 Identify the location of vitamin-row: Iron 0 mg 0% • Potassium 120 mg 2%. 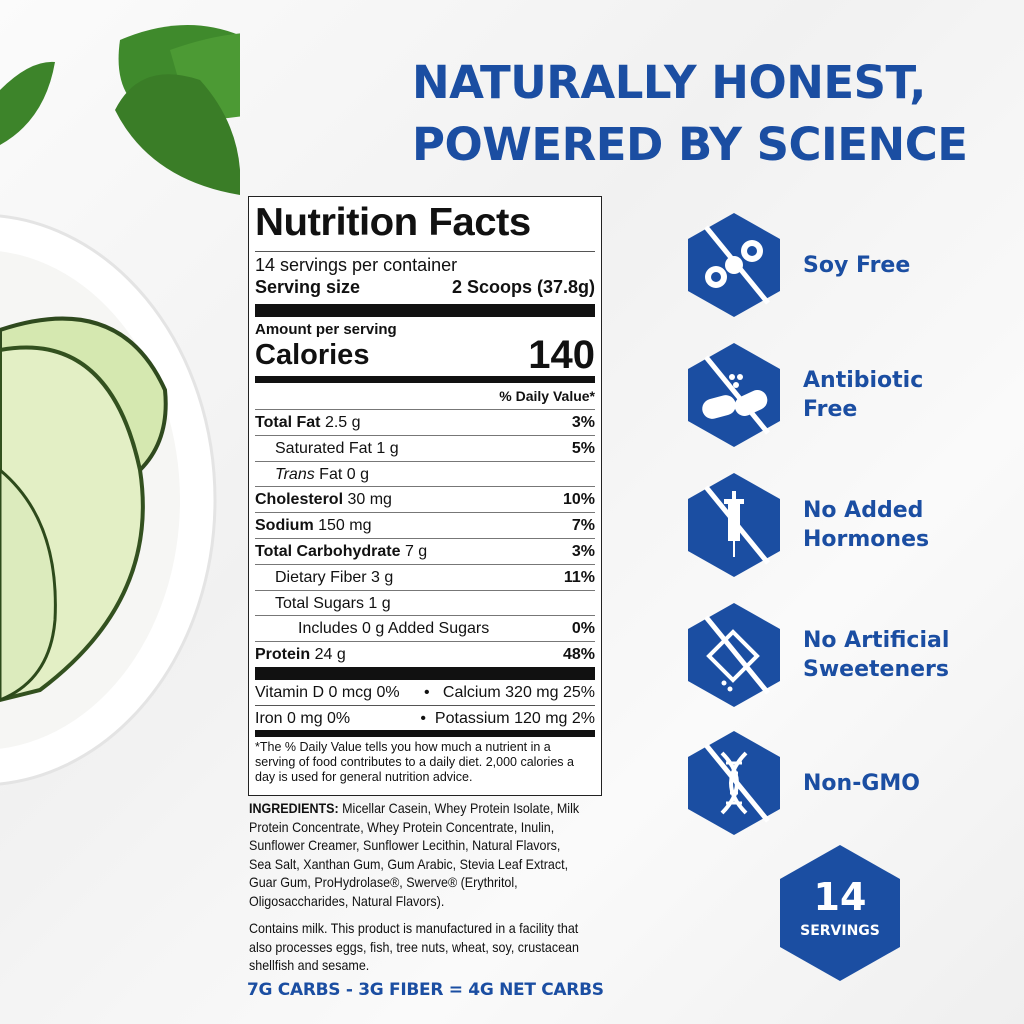
(425, 717).